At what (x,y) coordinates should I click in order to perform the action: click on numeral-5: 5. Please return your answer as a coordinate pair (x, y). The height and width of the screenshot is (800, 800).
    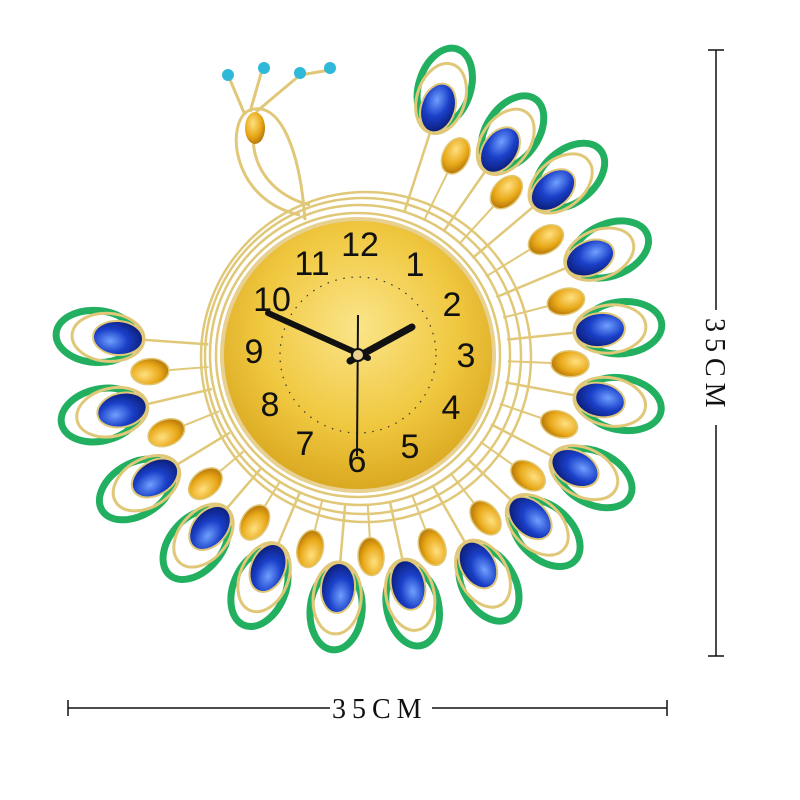
    Looking at the image, I should click on (410, 447).